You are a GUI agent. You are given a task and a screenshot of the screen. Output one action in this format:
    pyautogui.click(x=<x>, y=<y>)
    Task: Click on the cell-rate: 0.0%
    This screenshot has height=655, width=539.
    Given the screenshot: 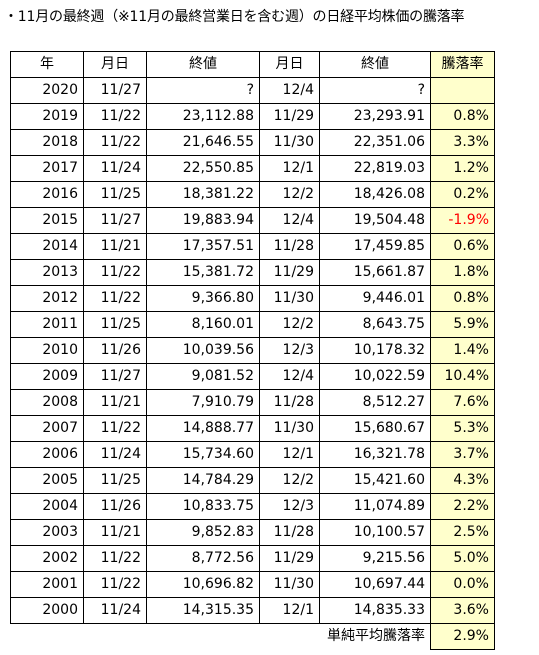 What is the action you would take?
    pyautogui.click(x=462, y=584)
    